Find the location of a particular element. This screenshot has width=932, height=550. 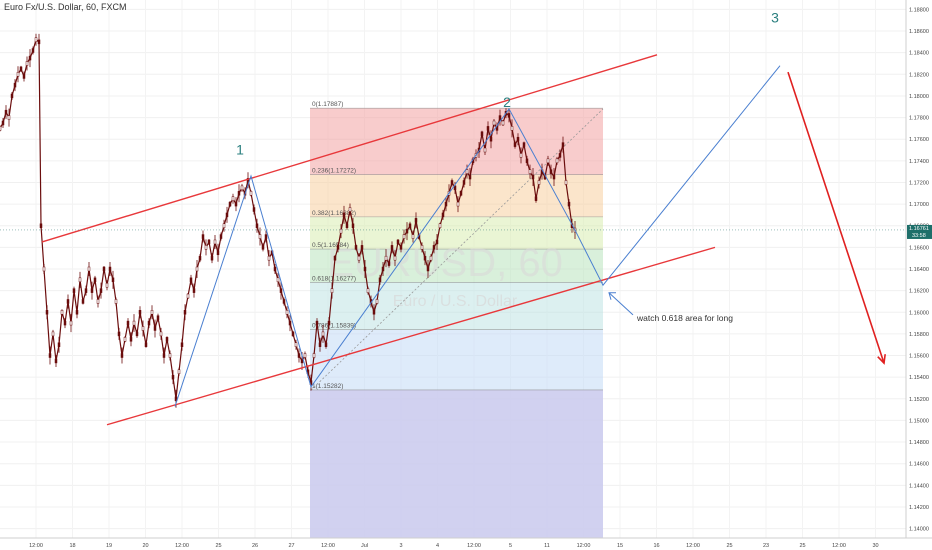

time-tick-label: 4 is located at coordinates (437, 546).